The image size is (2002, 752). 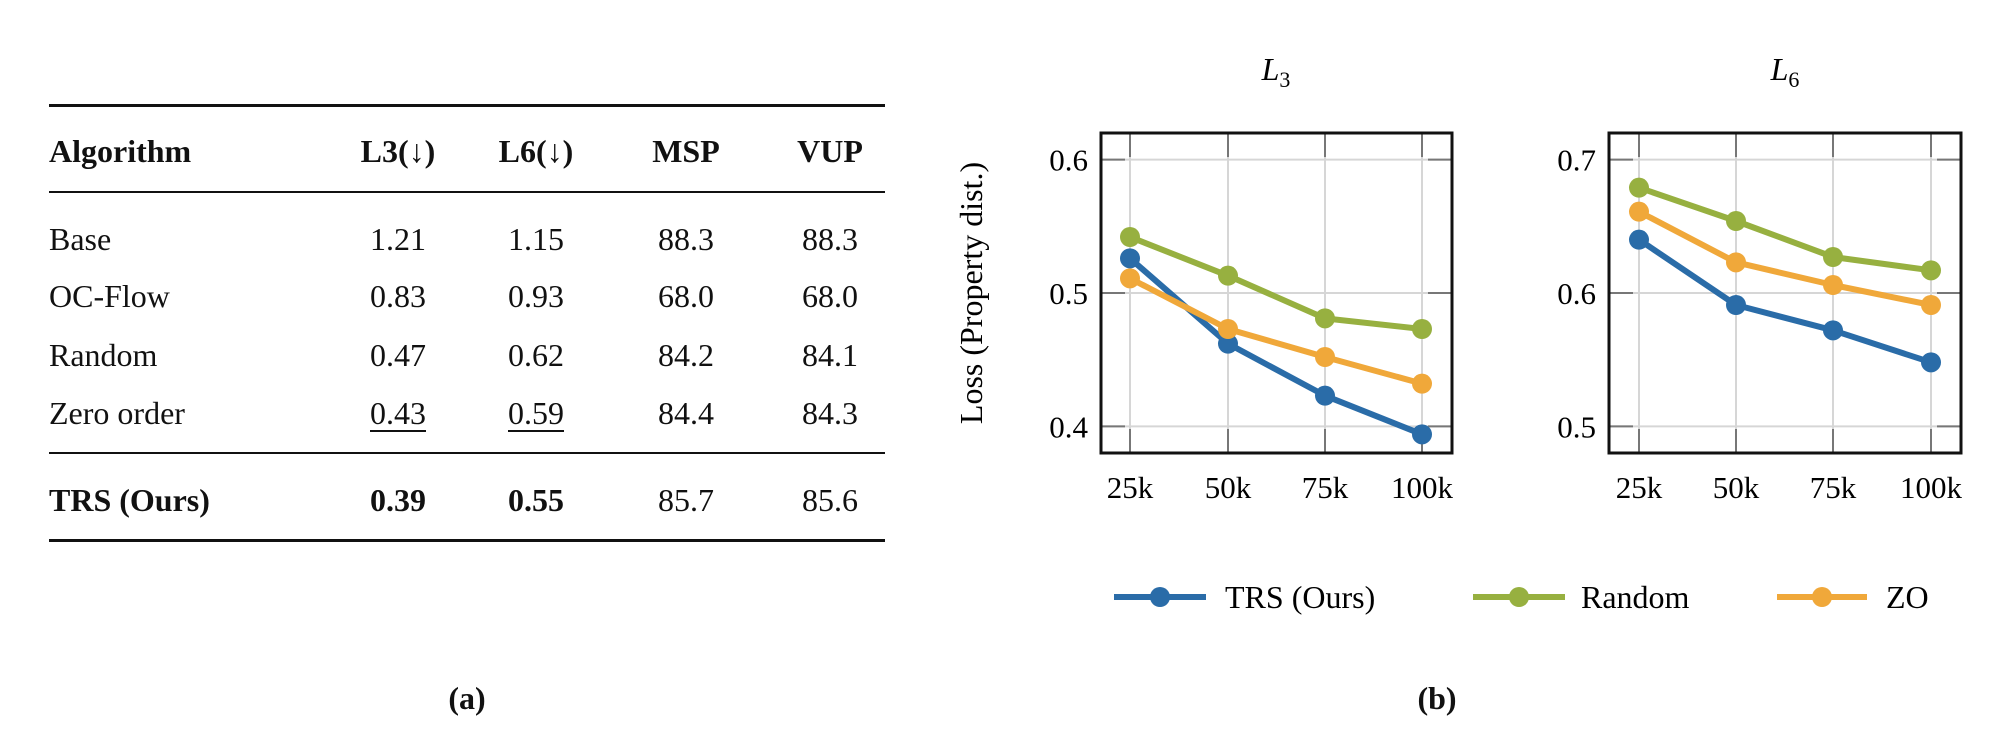 I want to click on table-cell: Base, so click(x=80, y=239).